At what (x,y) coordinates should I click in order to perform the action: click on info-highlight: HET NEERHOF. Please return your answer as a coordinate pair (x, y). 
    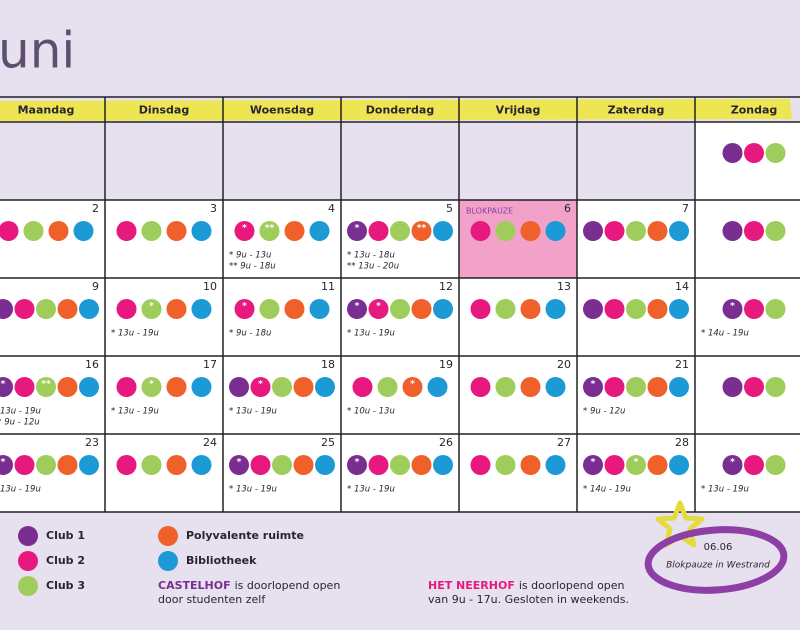
    Looking at the image, I should click on (471, 585).